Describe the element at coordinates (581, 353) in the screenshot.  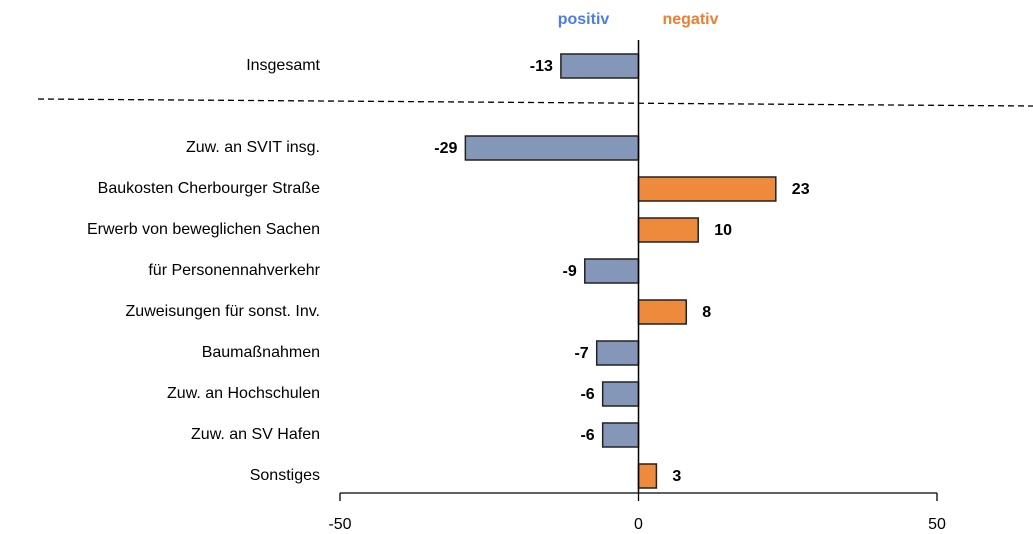
I see `value-label: -7` at that location.